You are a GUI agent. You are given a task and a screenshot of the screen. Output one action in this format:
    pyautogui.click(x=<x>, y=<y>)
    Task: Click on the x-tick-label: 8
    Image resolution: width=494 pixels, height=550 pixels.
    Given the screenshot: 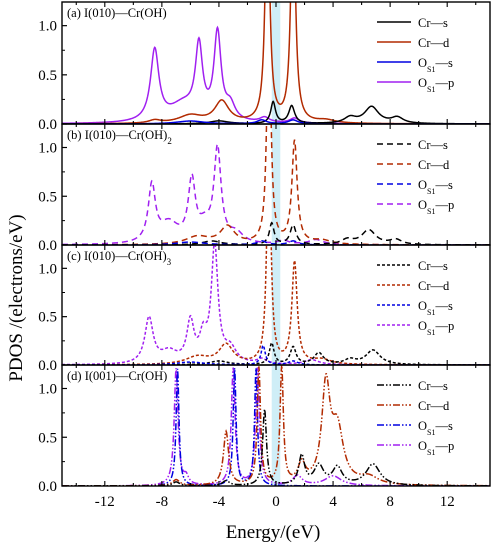 What is the action you would take?
    pyautogui.click(x=390, y=502)
    